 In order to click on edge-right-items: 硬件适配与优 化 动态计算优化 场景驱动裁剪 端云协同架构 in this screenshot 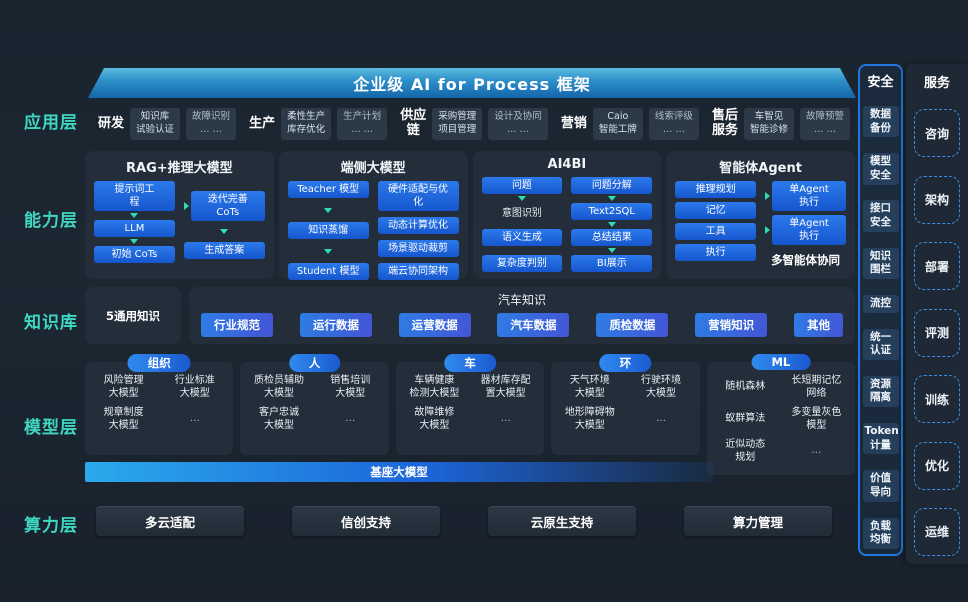, I will do `click(418, 230)`.